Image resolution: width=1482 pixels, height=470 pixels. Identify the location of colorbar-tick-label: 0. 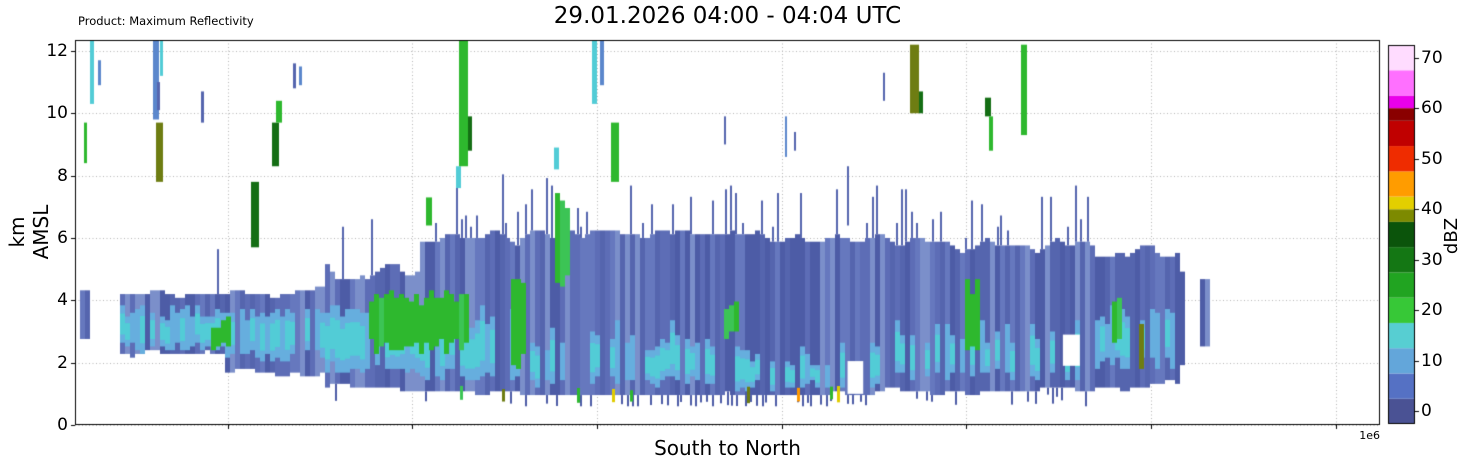
(1426, 411).